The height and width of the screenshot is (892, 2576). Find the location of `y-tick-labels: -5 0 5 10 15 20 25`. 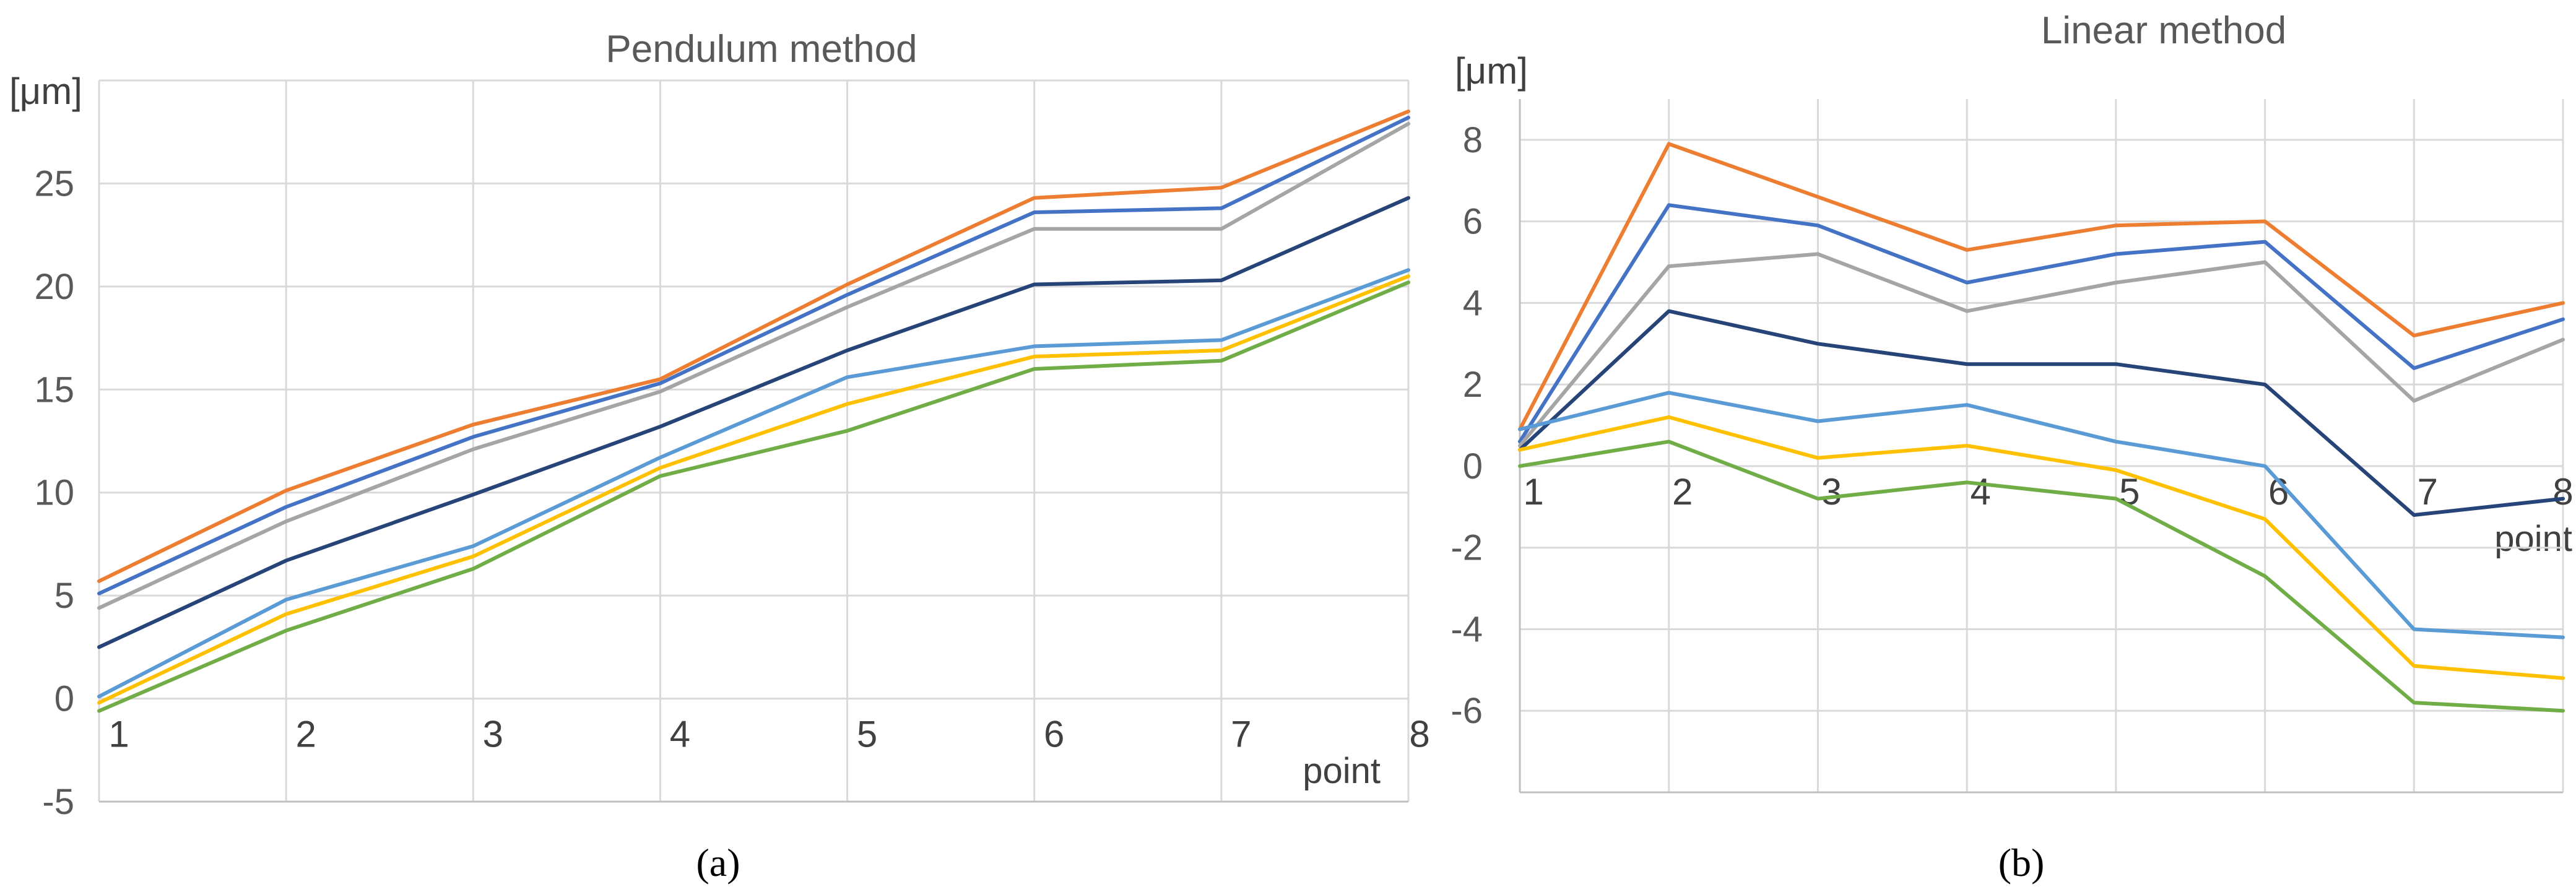

y-tick-labels: -5 0 5 10 15 20 25 is located at coordinates (54, 493).